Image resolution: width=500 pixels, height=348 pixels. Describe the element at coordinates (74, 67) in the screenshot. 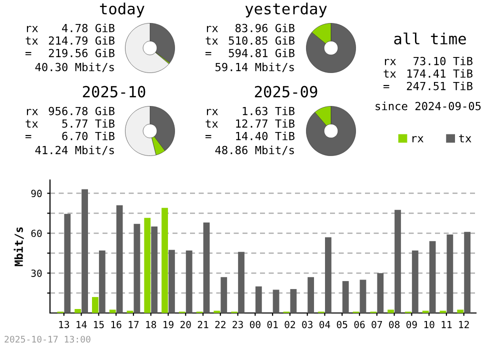

I see `text: 40.30 Mbit/s` at that location.